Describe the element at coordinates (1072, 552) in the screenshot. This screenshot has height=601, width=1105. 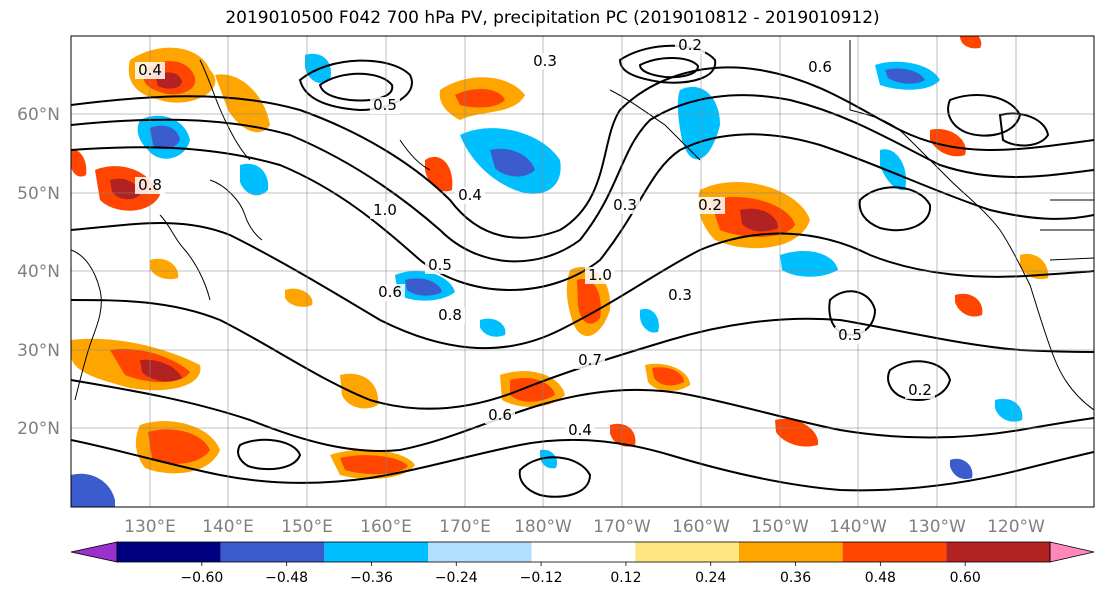
I see `colorbar-extend-max` at that location.